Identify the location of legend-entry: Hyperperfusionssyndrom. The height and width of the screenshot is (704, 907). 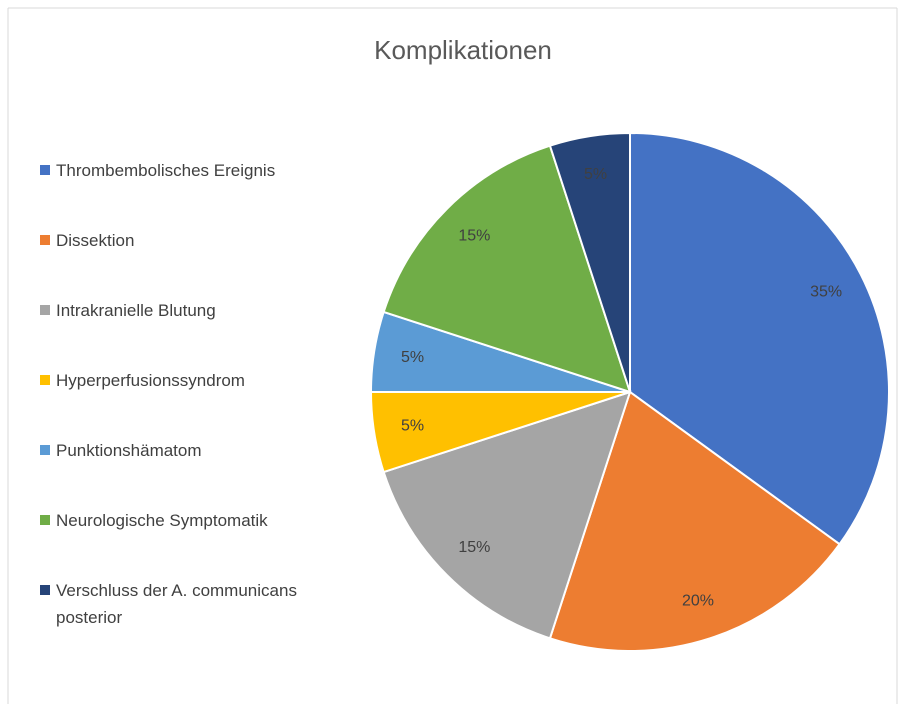
(190, 380).